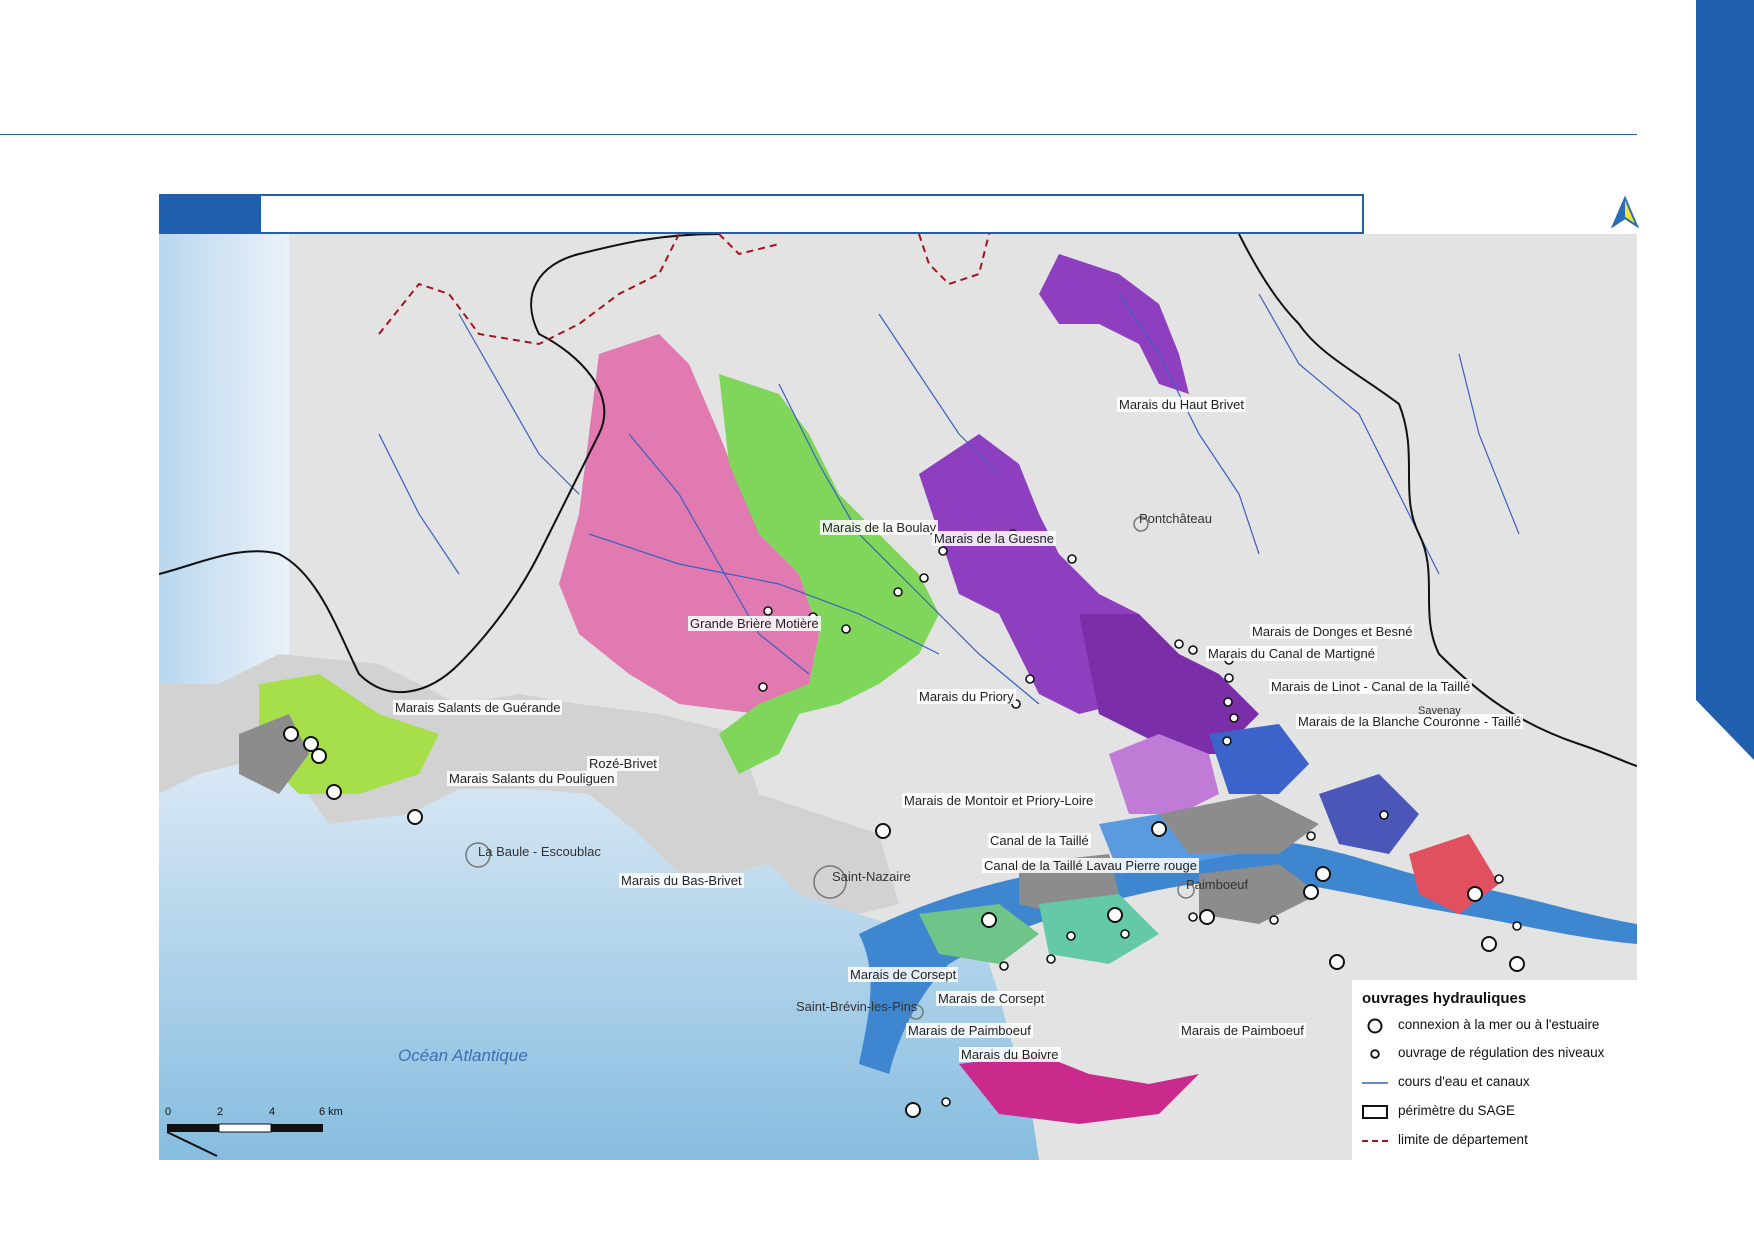  Describe the element at coordinates (754, 623) in the screenshot. I see `label-grande-briere: Grande Brière Motière` at that location.